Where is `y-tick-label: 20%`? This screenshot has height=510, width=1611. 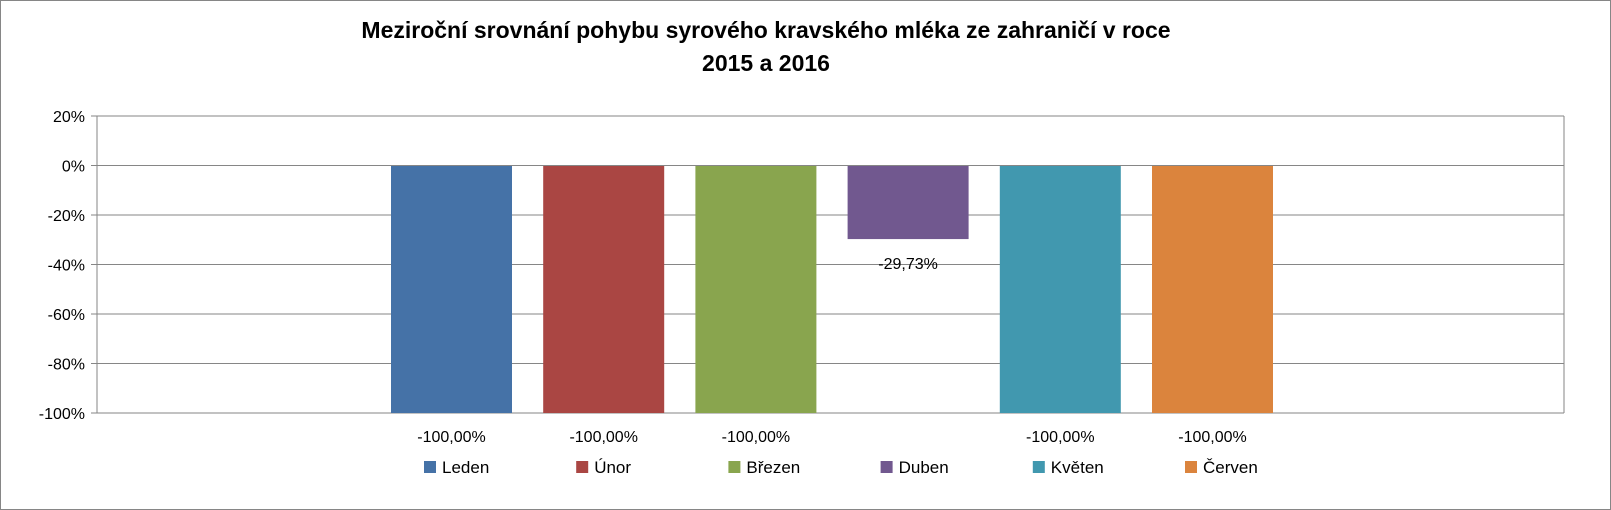 y-tick-label: 20% is located at coordinates (69, 117).